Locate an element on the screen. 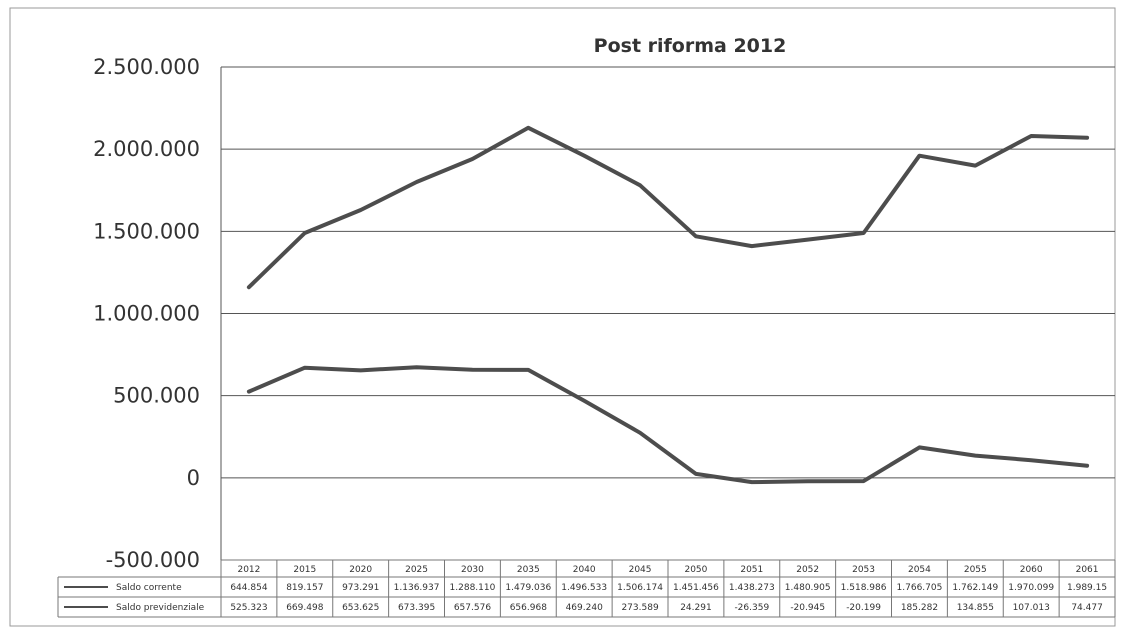  y-tick-label: 2.000.000 is located at coordinates (146, 149).